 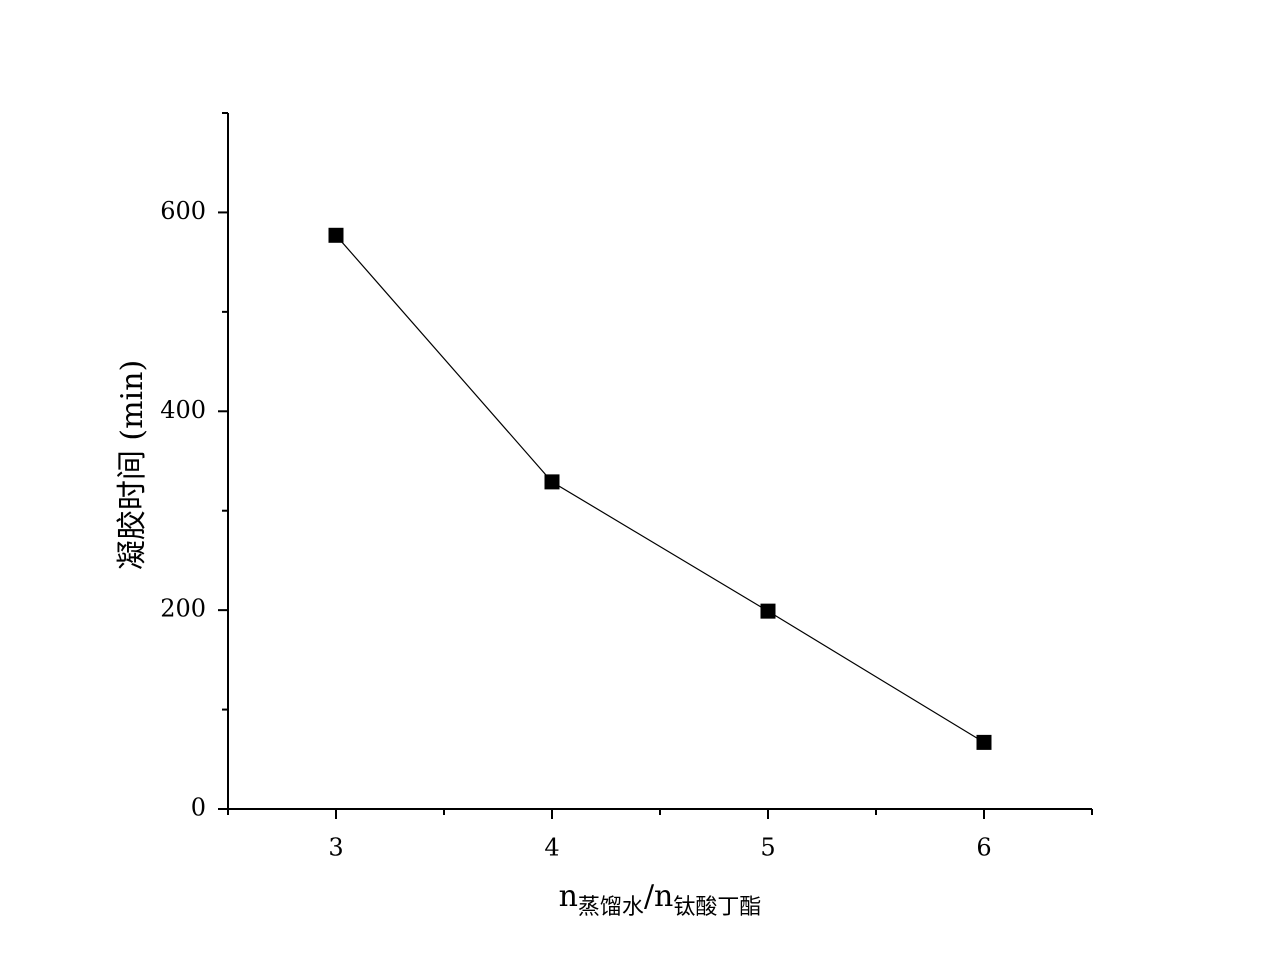 I want to click on x-label-sub: 钛酸丁酯, so click(x=717, y=907).